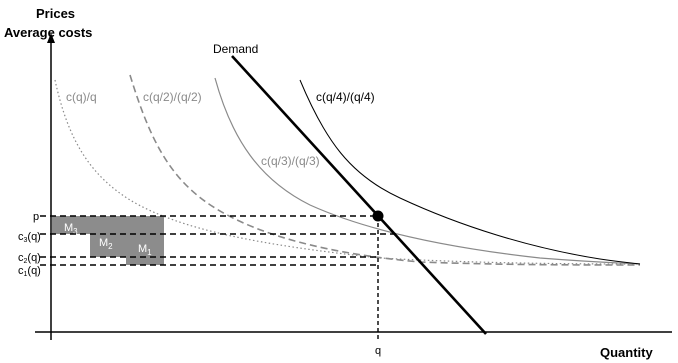 The height and width of the screenshot is (363, 678). What do you see at coordinates (626, 352) in the screenshot?
I see `x-axis-title: Quantity` at bounding box center [626, 352].